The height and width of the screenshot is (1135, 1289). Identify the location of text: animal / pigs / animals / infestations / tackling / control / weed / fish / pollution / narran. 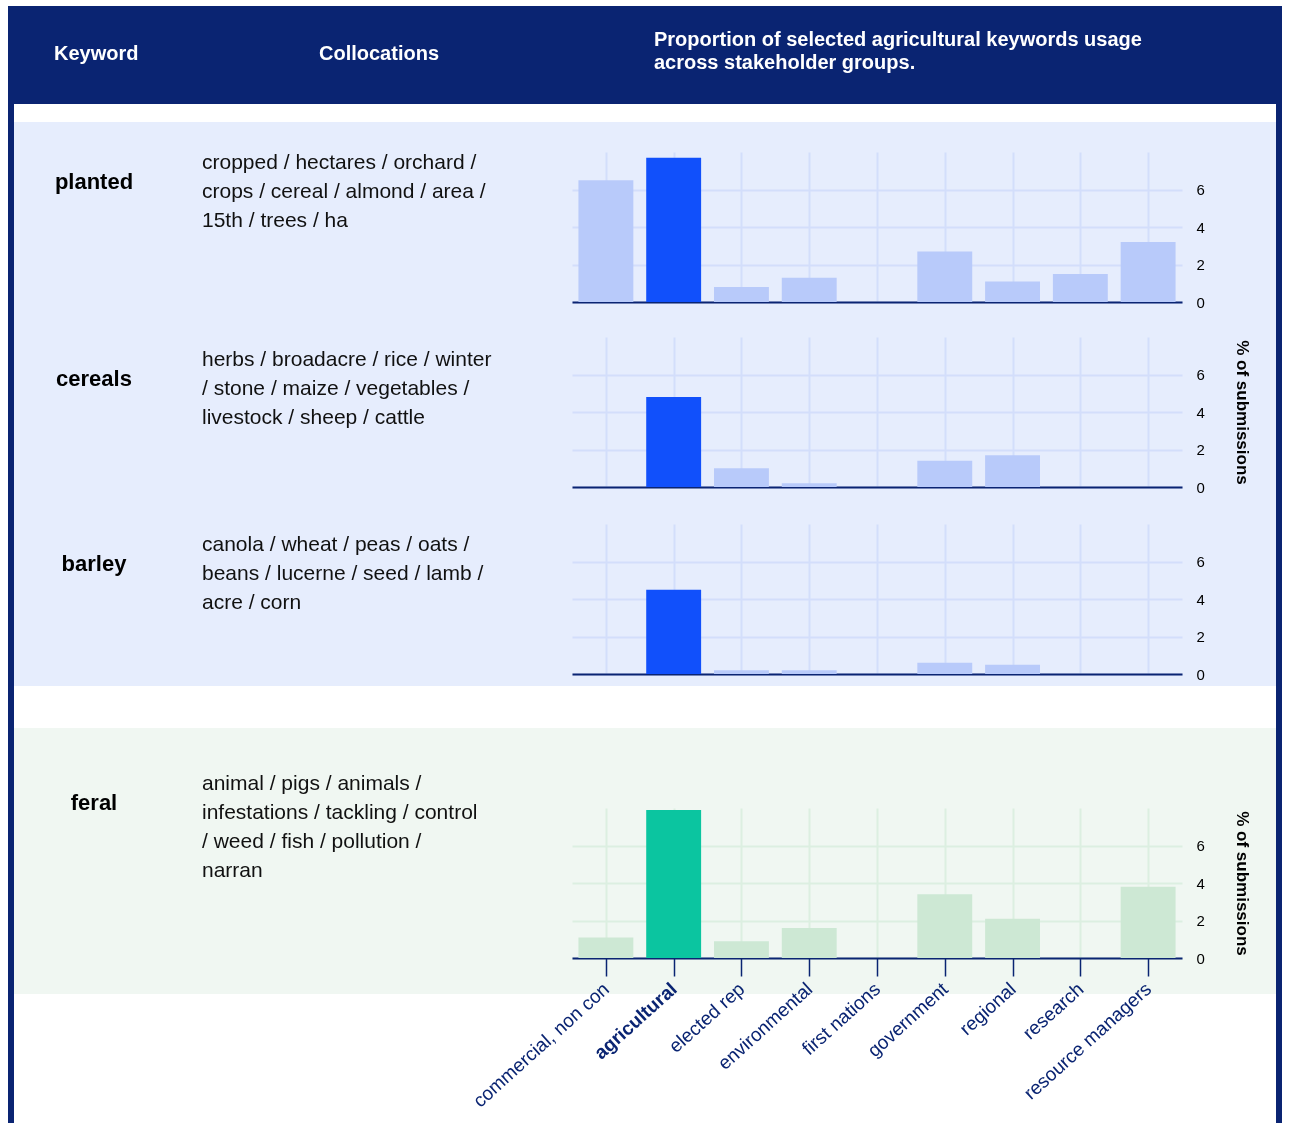
(340, 826).